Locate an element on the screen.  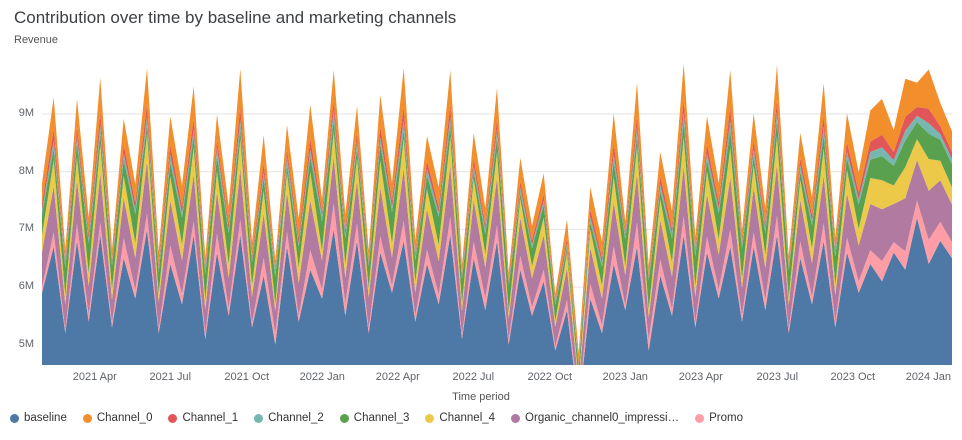
x-tick-label: 2024 Jan is located at coordinates (928, 377).